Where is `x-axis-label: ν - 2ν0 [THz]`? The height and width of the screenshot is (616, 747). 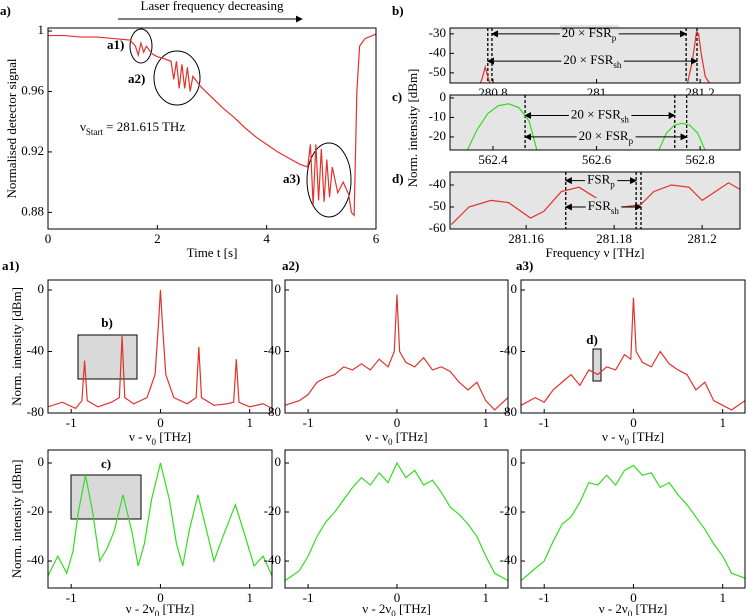 x-axis-label: ν - 2ν0 [THz] is located at coordinates (633, 608).